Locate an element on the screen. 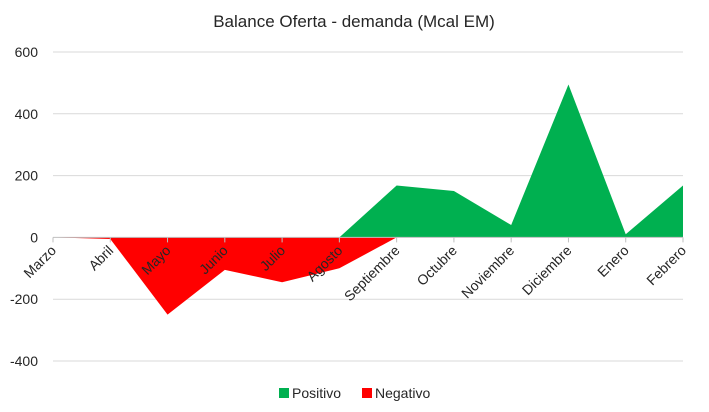  x-tick-label: Octubre is located at coordinates (436, 265).